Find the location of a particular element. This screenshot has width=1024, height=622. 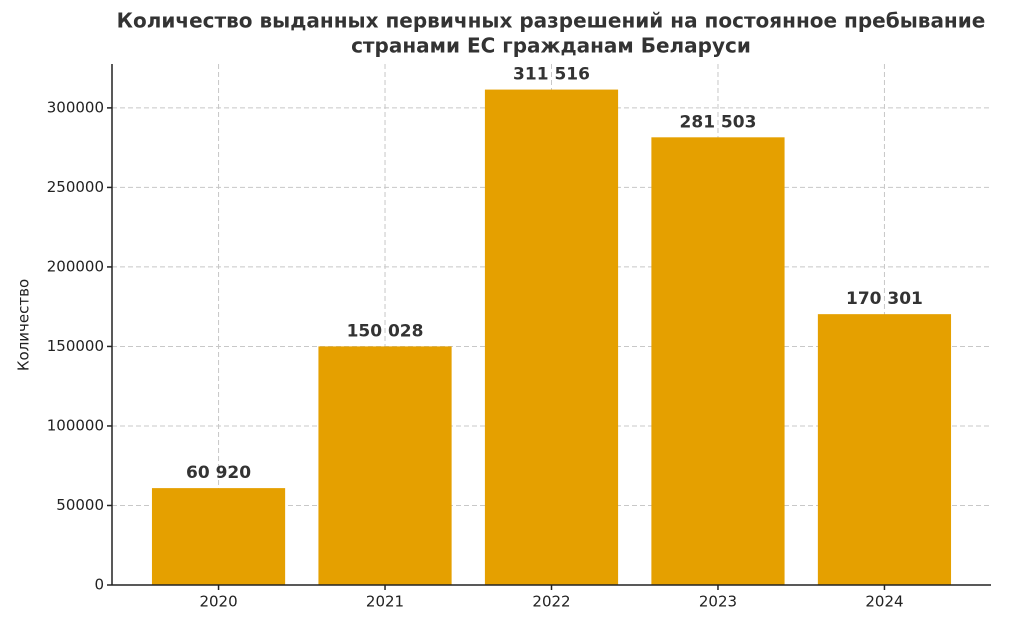

value-label: 281 503 is located at coordinates (718, 122).